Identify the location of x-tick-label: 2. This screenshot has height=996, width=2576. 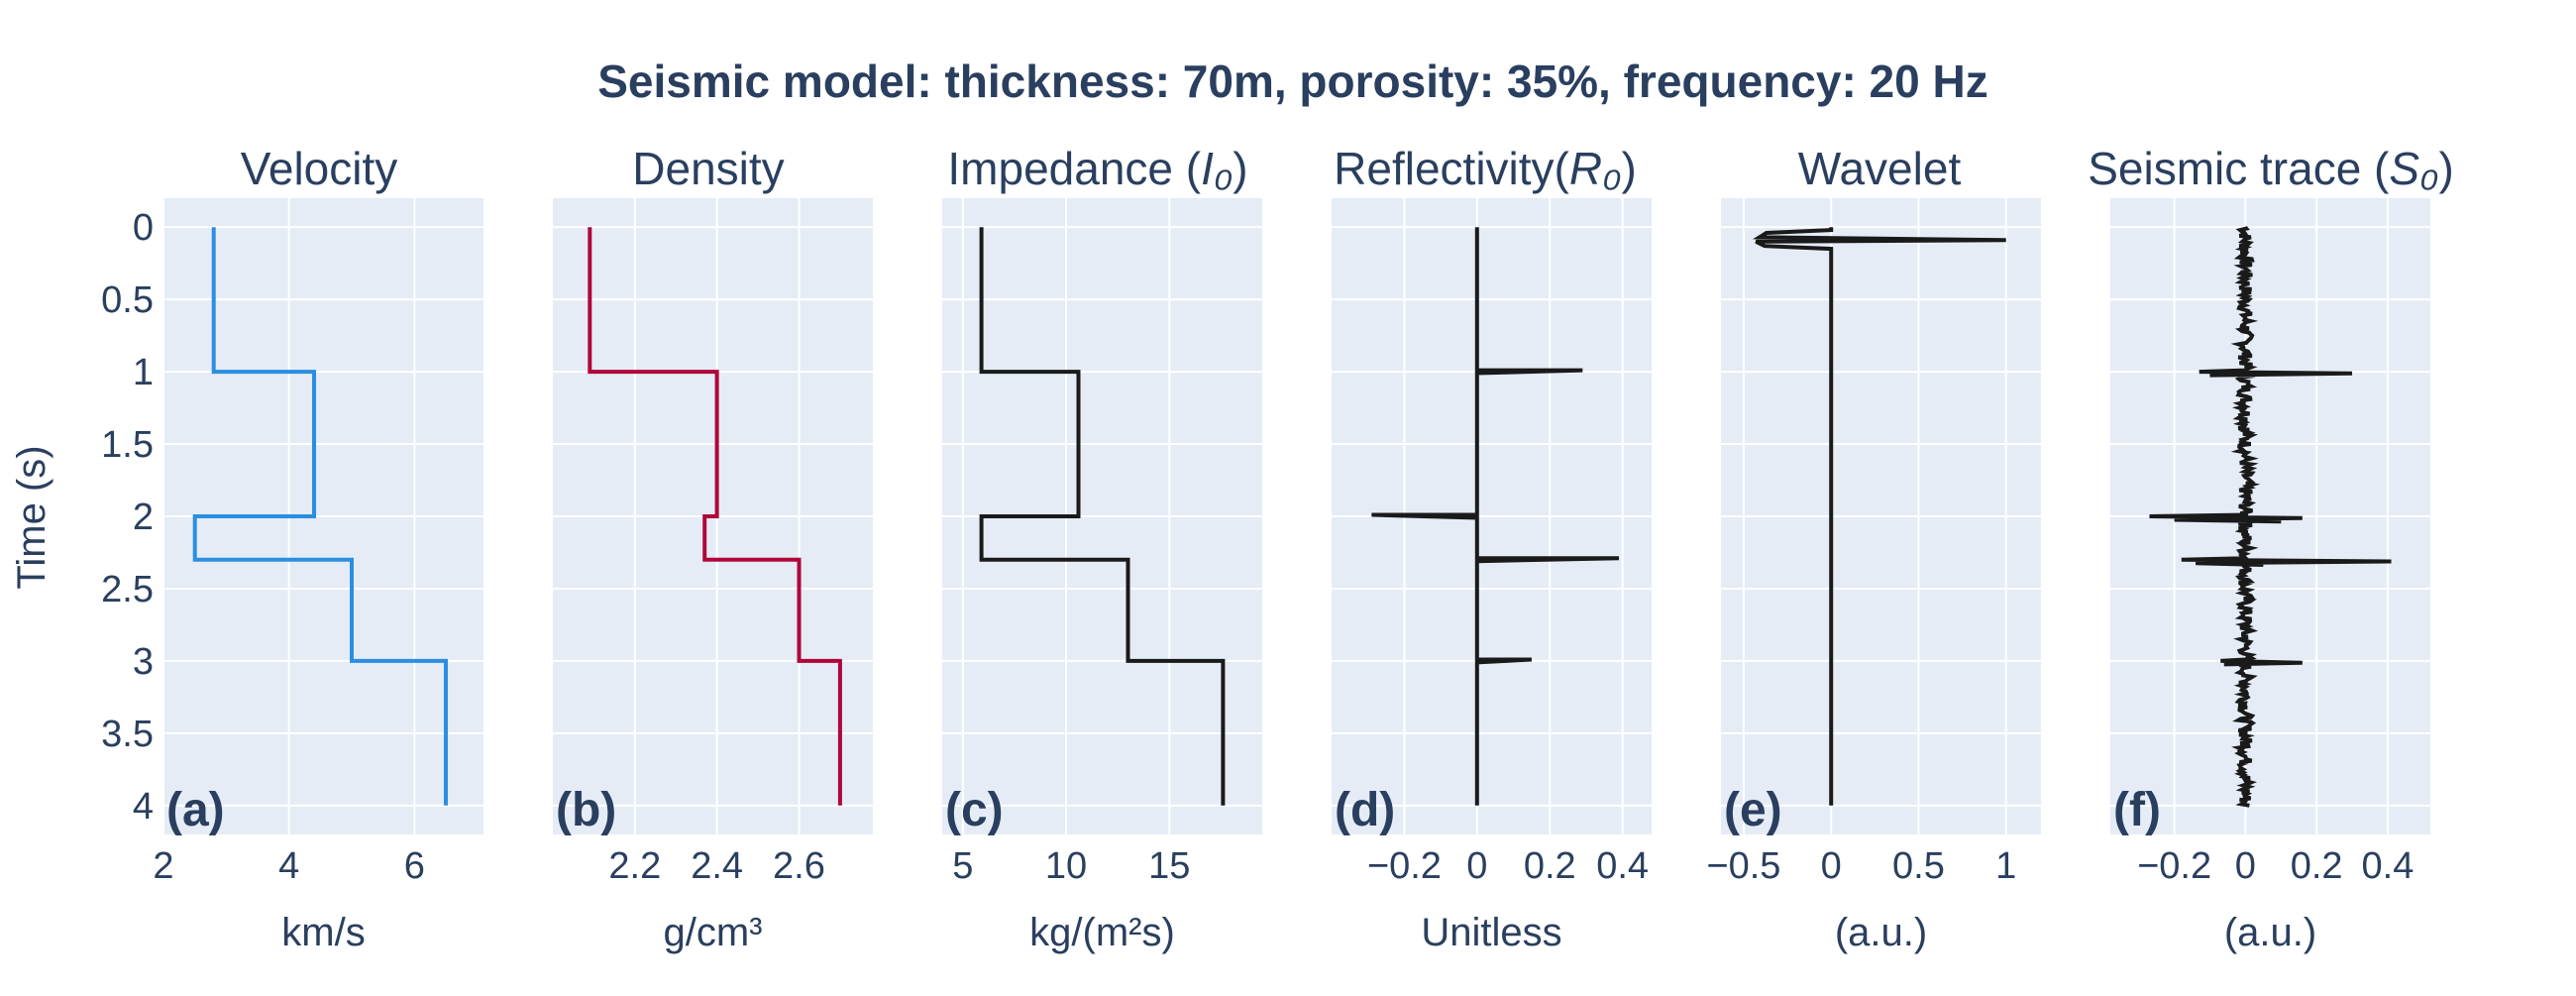
(163, 866).